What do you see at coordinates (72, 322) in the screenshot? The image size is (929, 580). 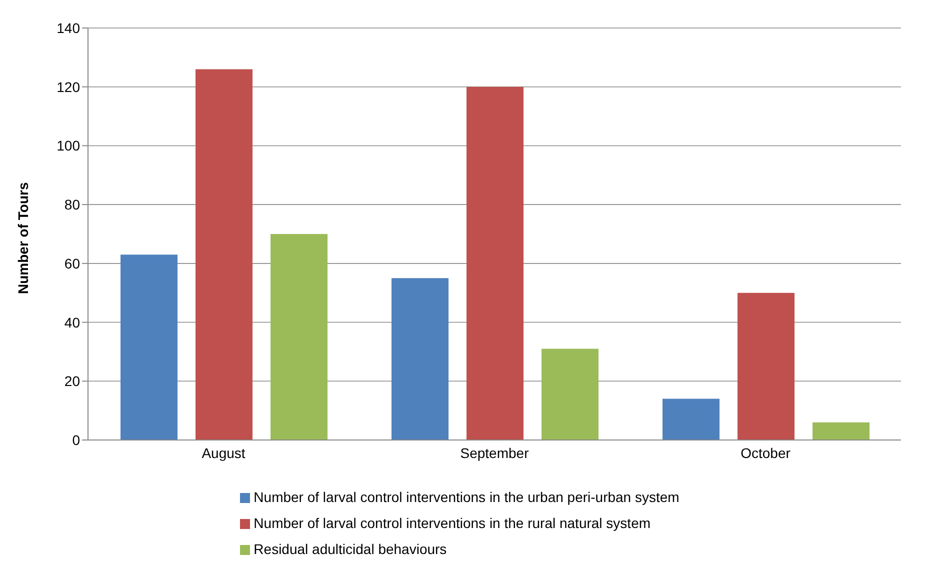 I see `y-tick-label: 40` at bounding box center [72, 322].